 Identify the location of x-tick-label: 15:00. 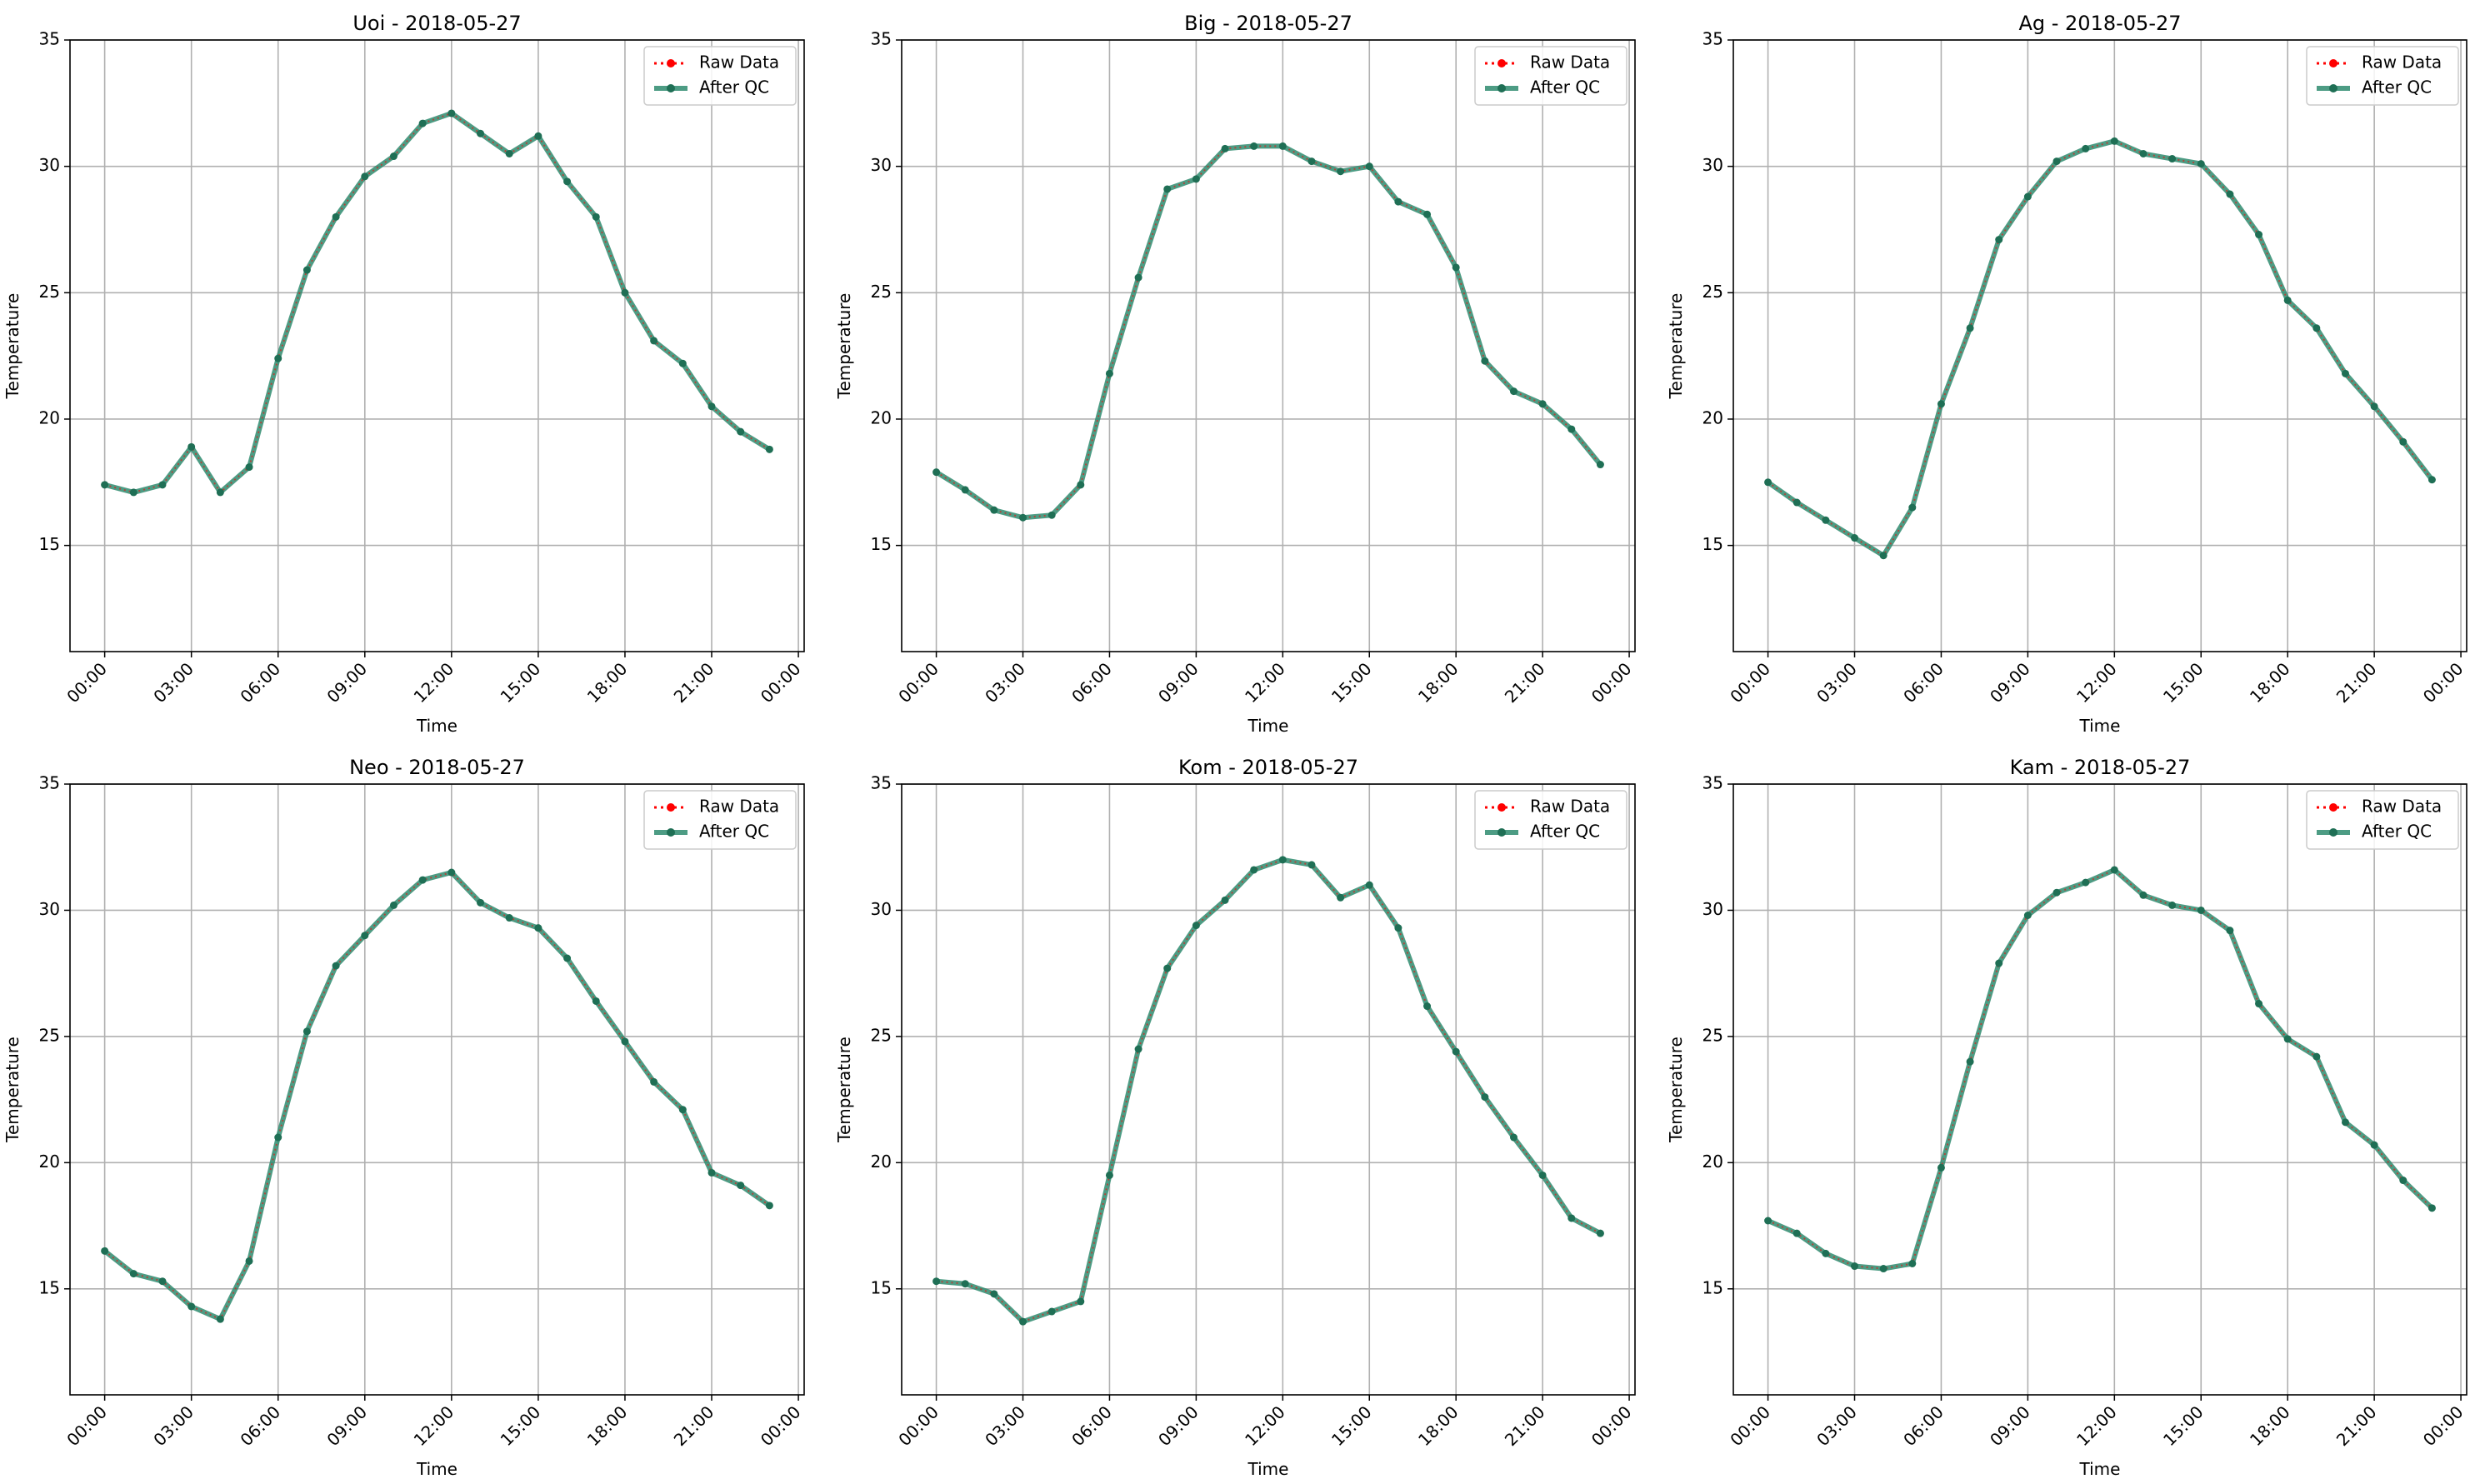
(521, 682).